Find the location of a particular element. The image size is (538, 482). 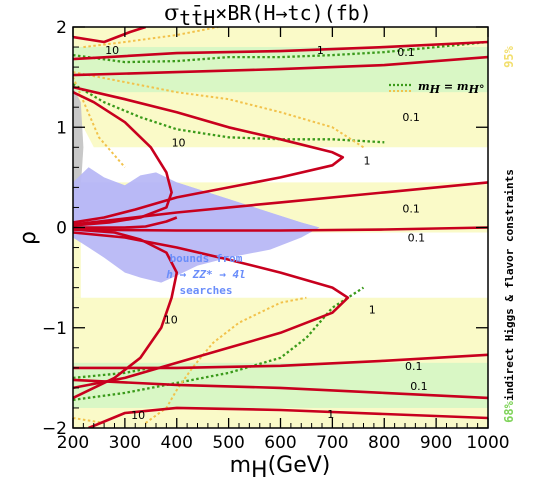

chart-title: σtt̄H×BR(H→tc)(fb) is located at coordinates (268, 15).